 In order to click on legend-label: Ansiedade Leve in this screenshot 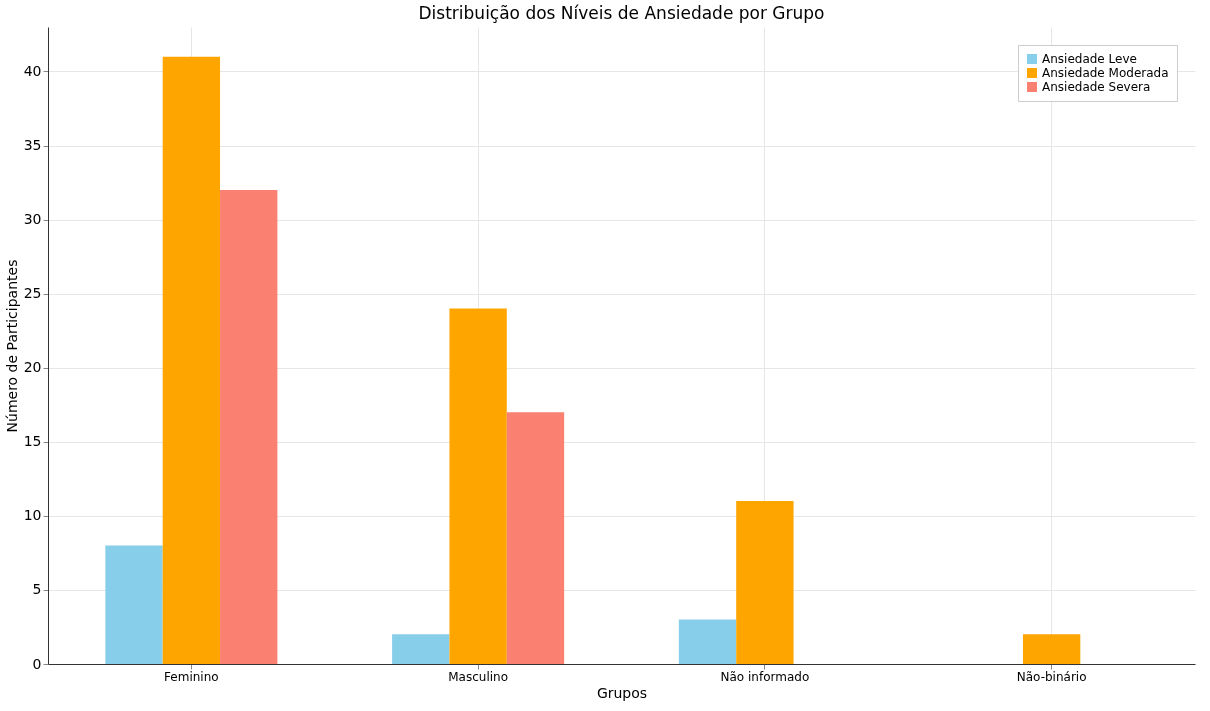, I will do `click(1089, 59)`.